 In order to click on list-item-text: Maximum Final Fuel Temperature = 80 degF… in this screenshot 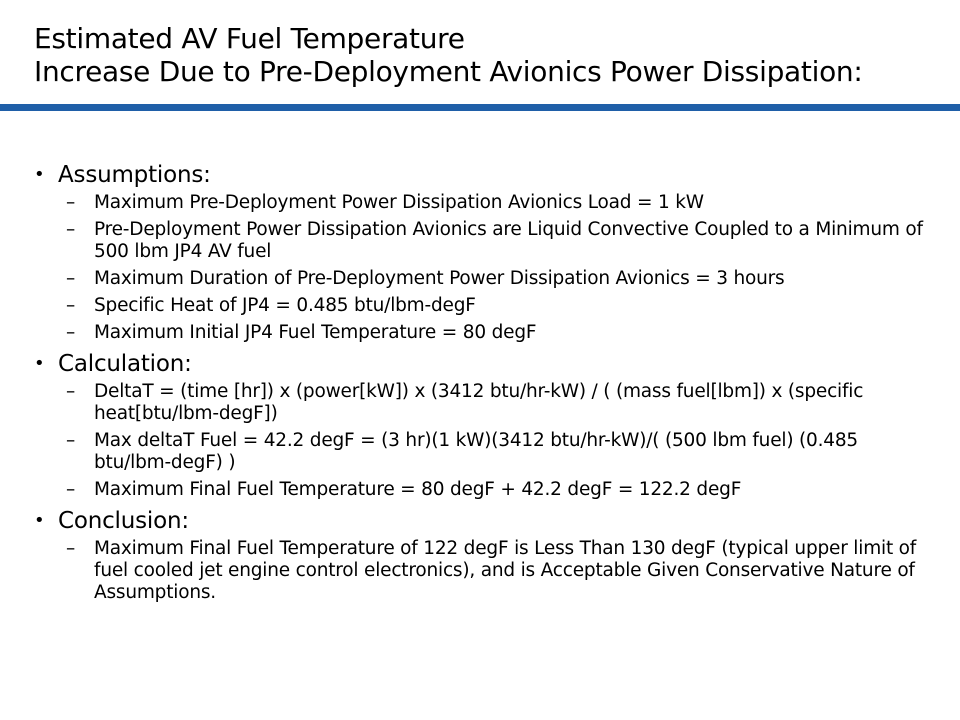, I will do `click(418, 489)`.